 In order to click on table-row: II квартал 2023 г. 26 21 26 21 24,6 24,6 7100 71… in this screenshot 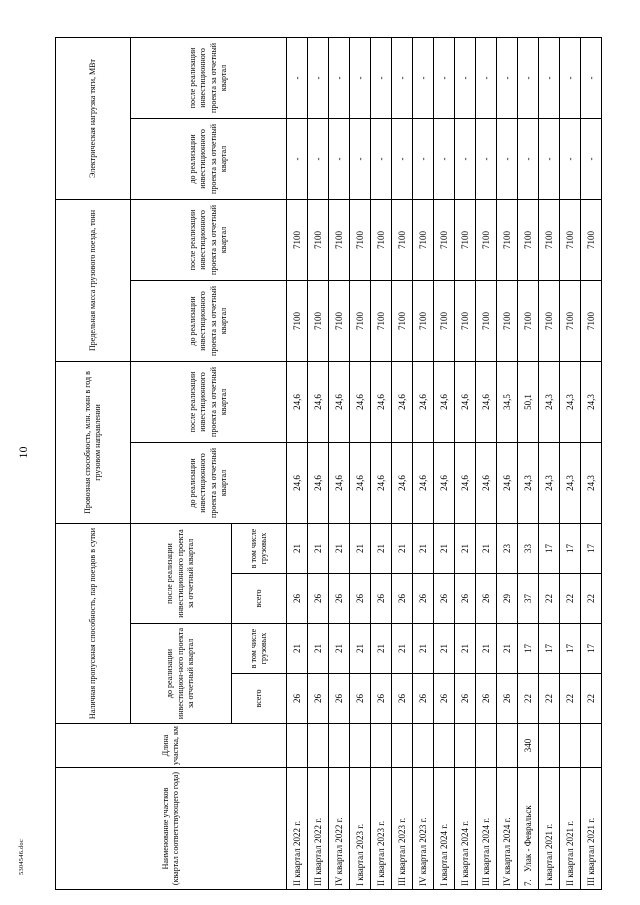, I will do `click(381, 463)`.